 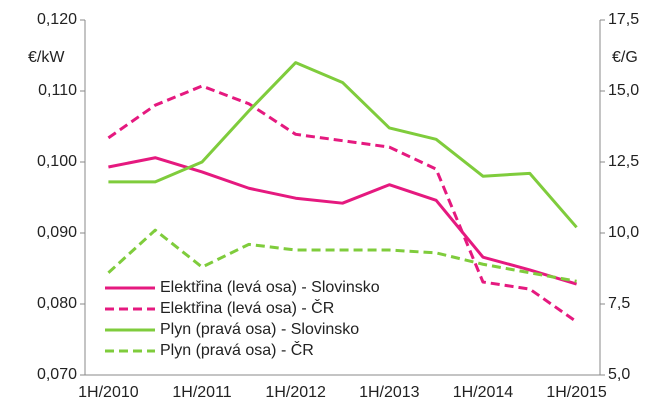 I want to click on legend-label: Plyn (pravá osa) - ČR, so click(x=237, y=349).